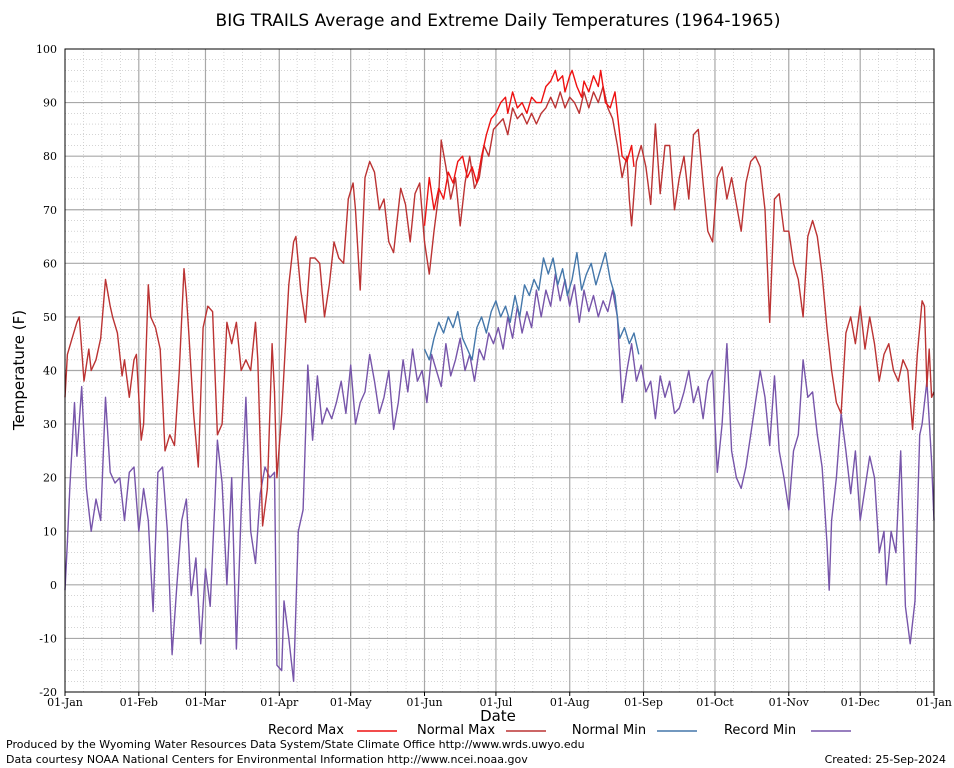  I want to click on x-tick-label: 01-Aug, so click(570, 702).